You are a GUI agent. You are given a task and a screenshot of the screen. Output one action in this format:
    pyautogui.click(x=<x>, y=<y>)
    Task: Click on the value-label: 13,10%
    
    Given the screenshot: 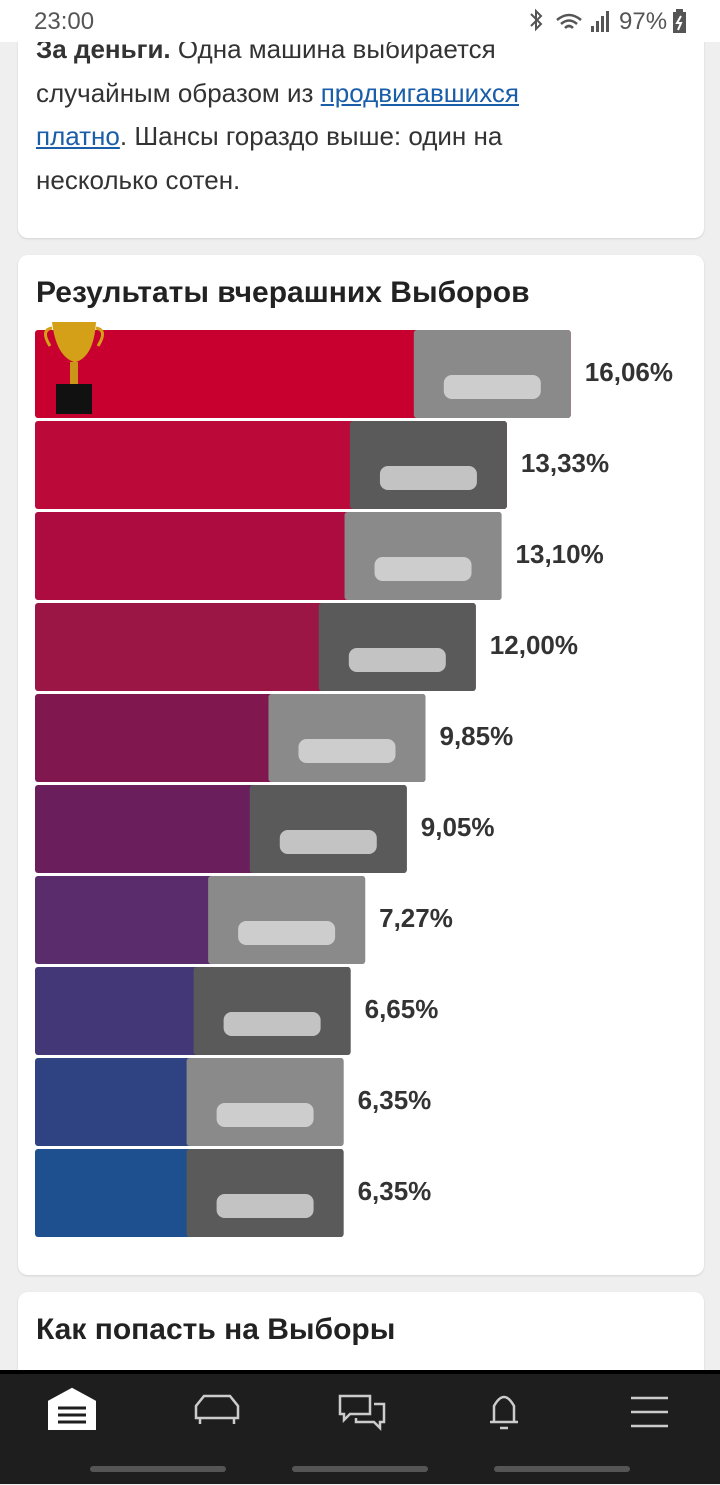 What is the action you would take?
    pyautogui.click(x=560, y=554)
    